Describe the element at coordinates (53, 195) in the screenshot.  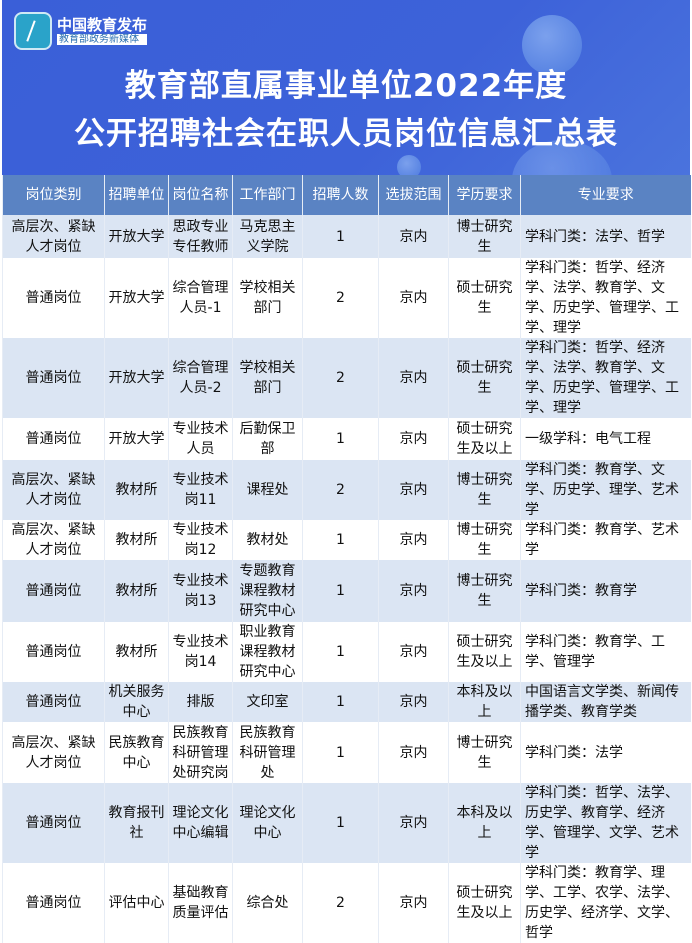
I see `column-header-category: 岗位类别` at that location.